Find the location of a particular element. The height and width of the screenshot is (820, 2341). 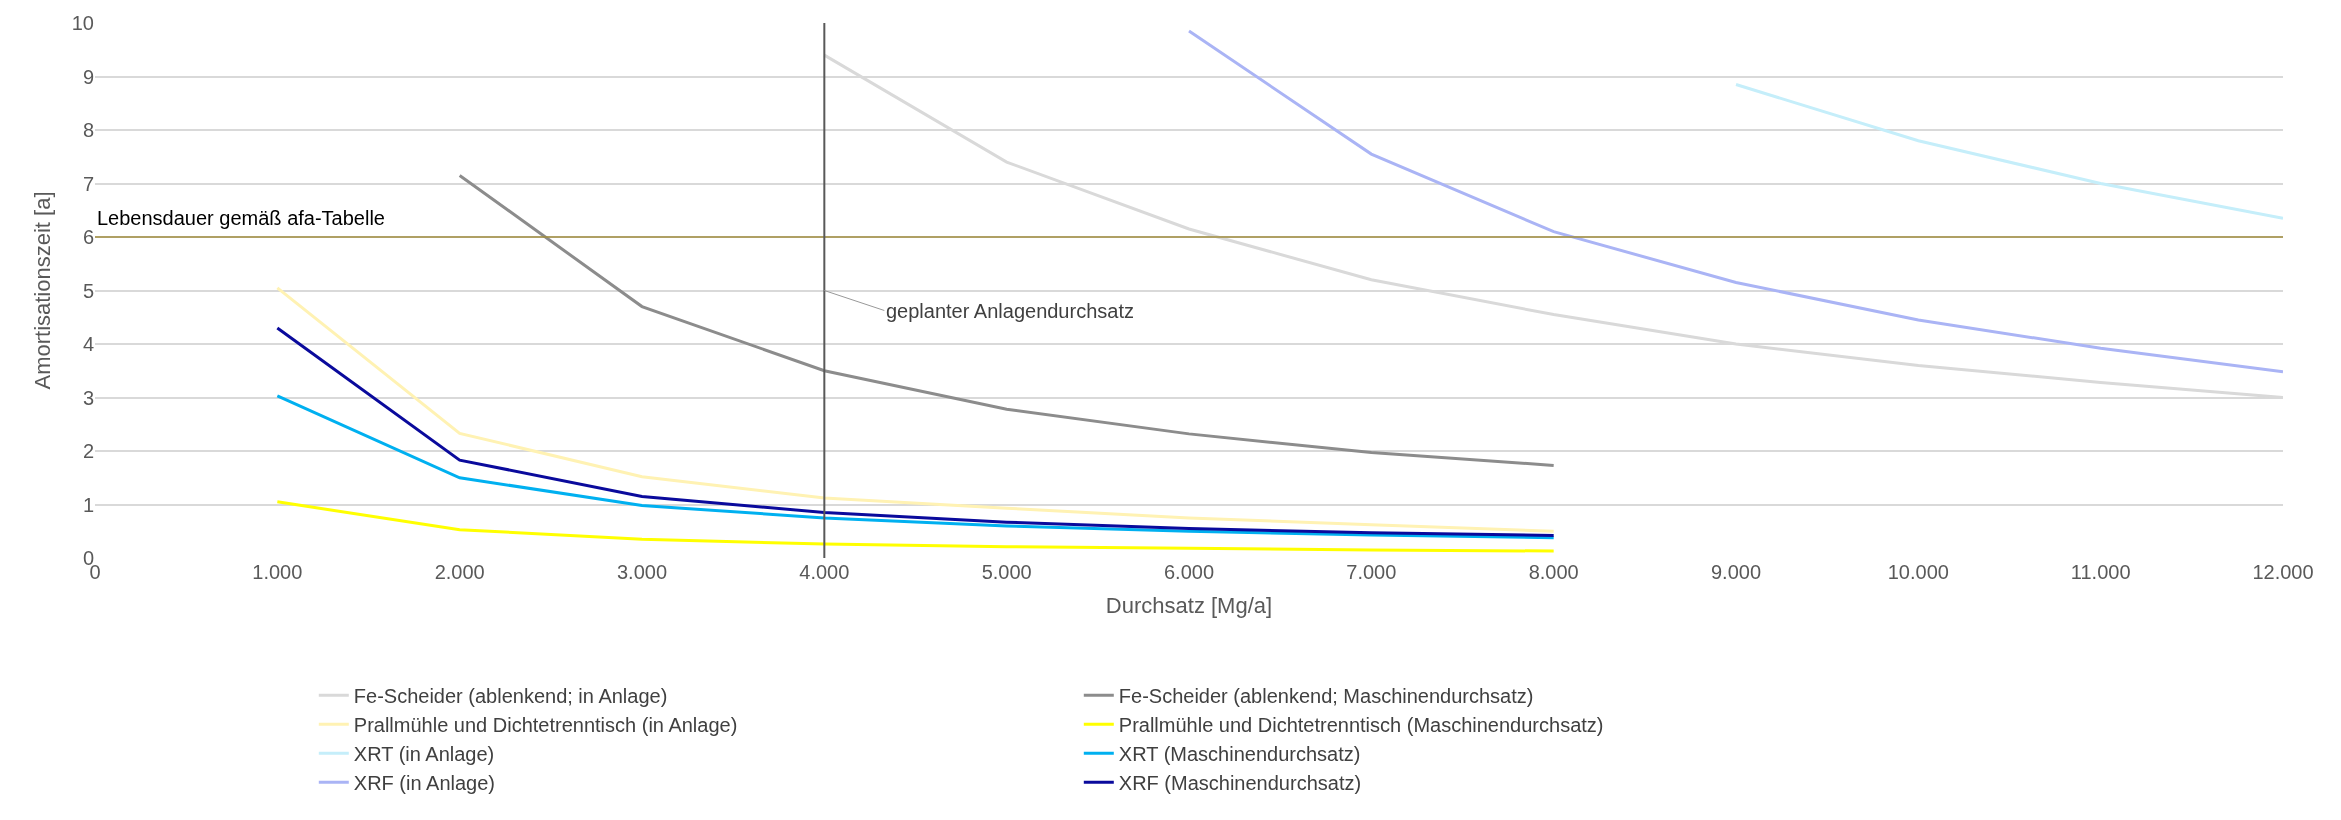

x-tick-label: 6.000 is located at coordinates (1189, 572).